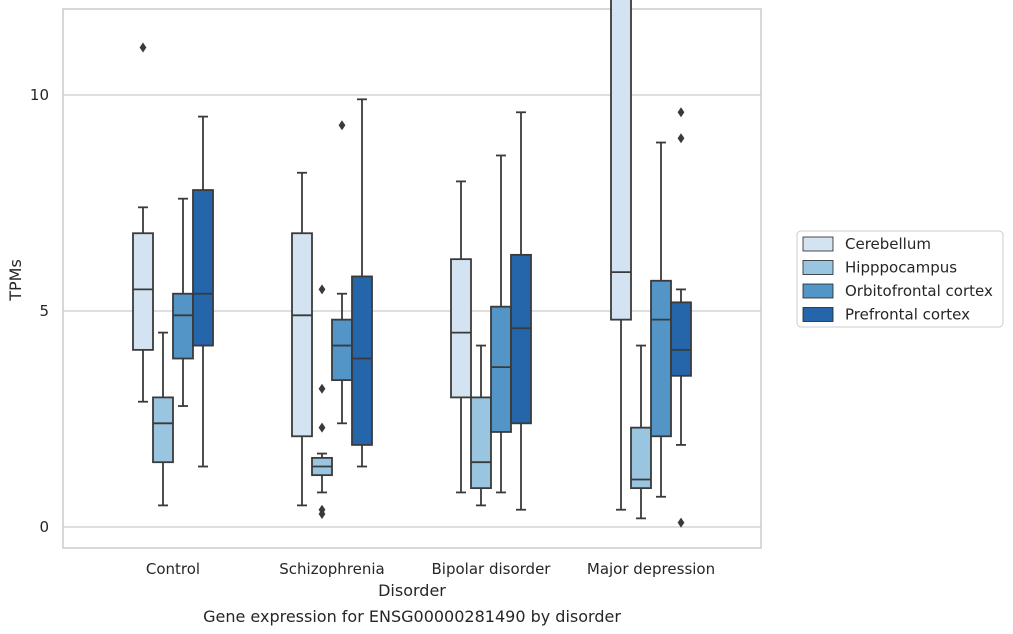 The height and width of the screenshot is (634, 1013). What do you see at coordinates (907, 315) in the screenshot?
I see `legend-label: Prefrontal cortex` at bounding box center [907, 315].